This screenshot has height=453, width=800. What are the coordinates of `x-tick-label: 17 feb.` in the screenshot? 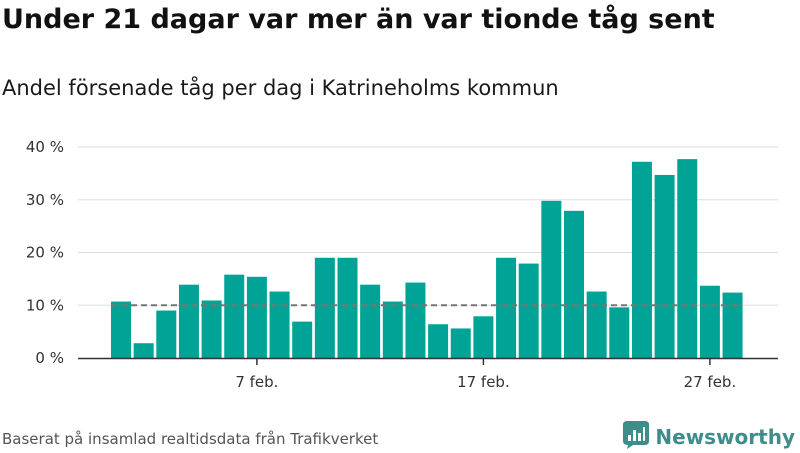 It's located at (483, 382).